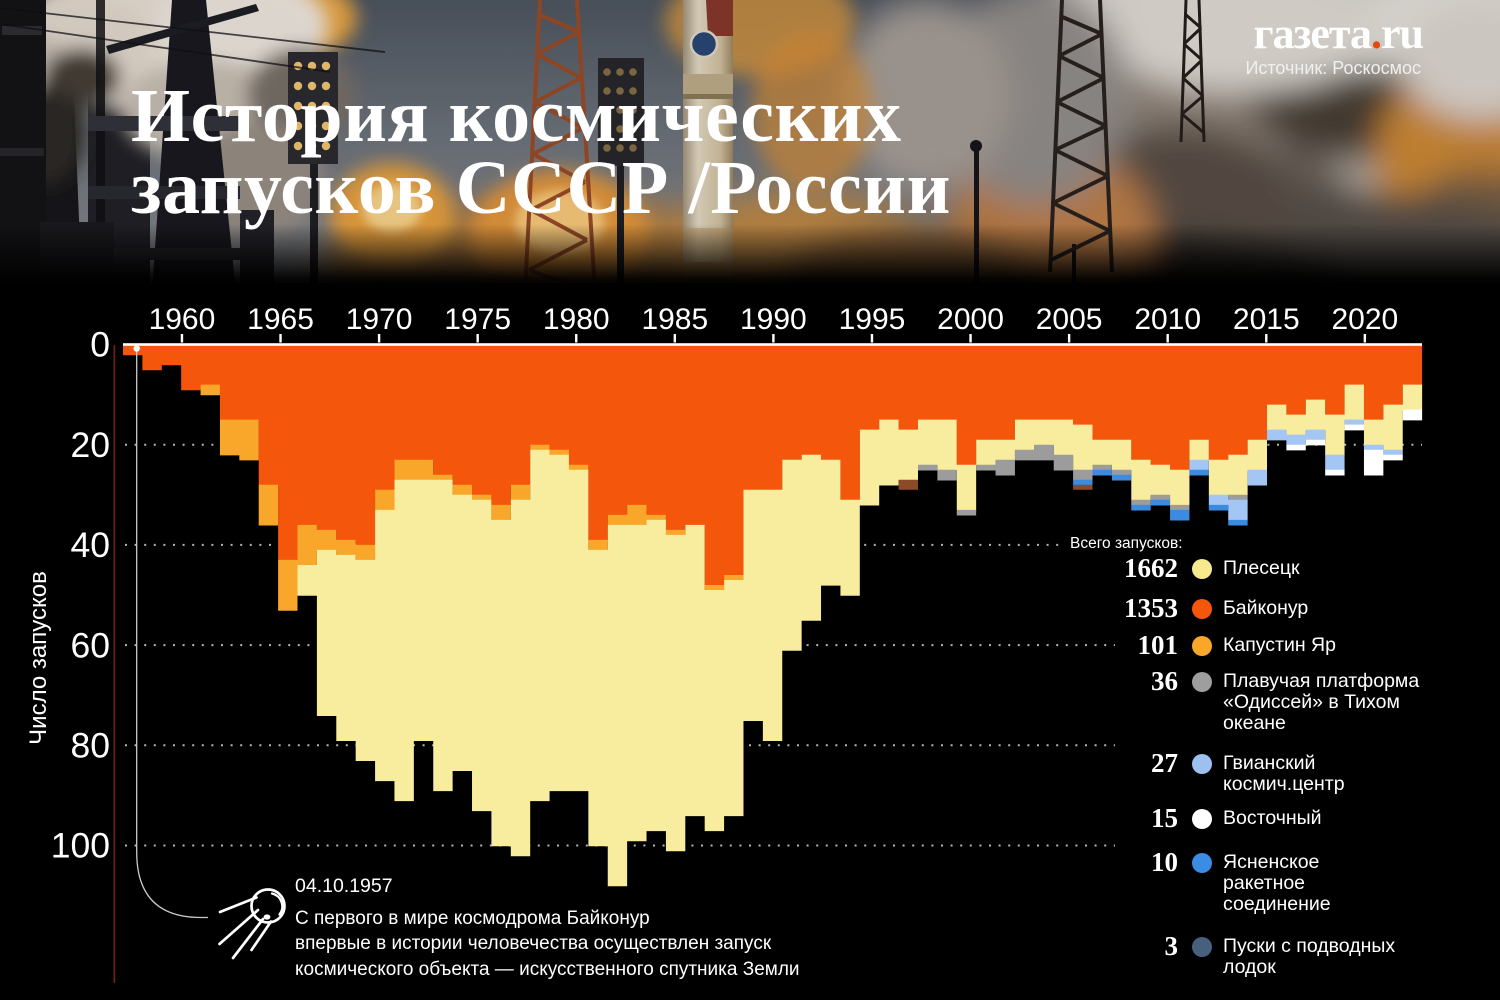  Describe the element at coordinates (91, 445) in the screenshot. I see `svg-text: 20` at that location.